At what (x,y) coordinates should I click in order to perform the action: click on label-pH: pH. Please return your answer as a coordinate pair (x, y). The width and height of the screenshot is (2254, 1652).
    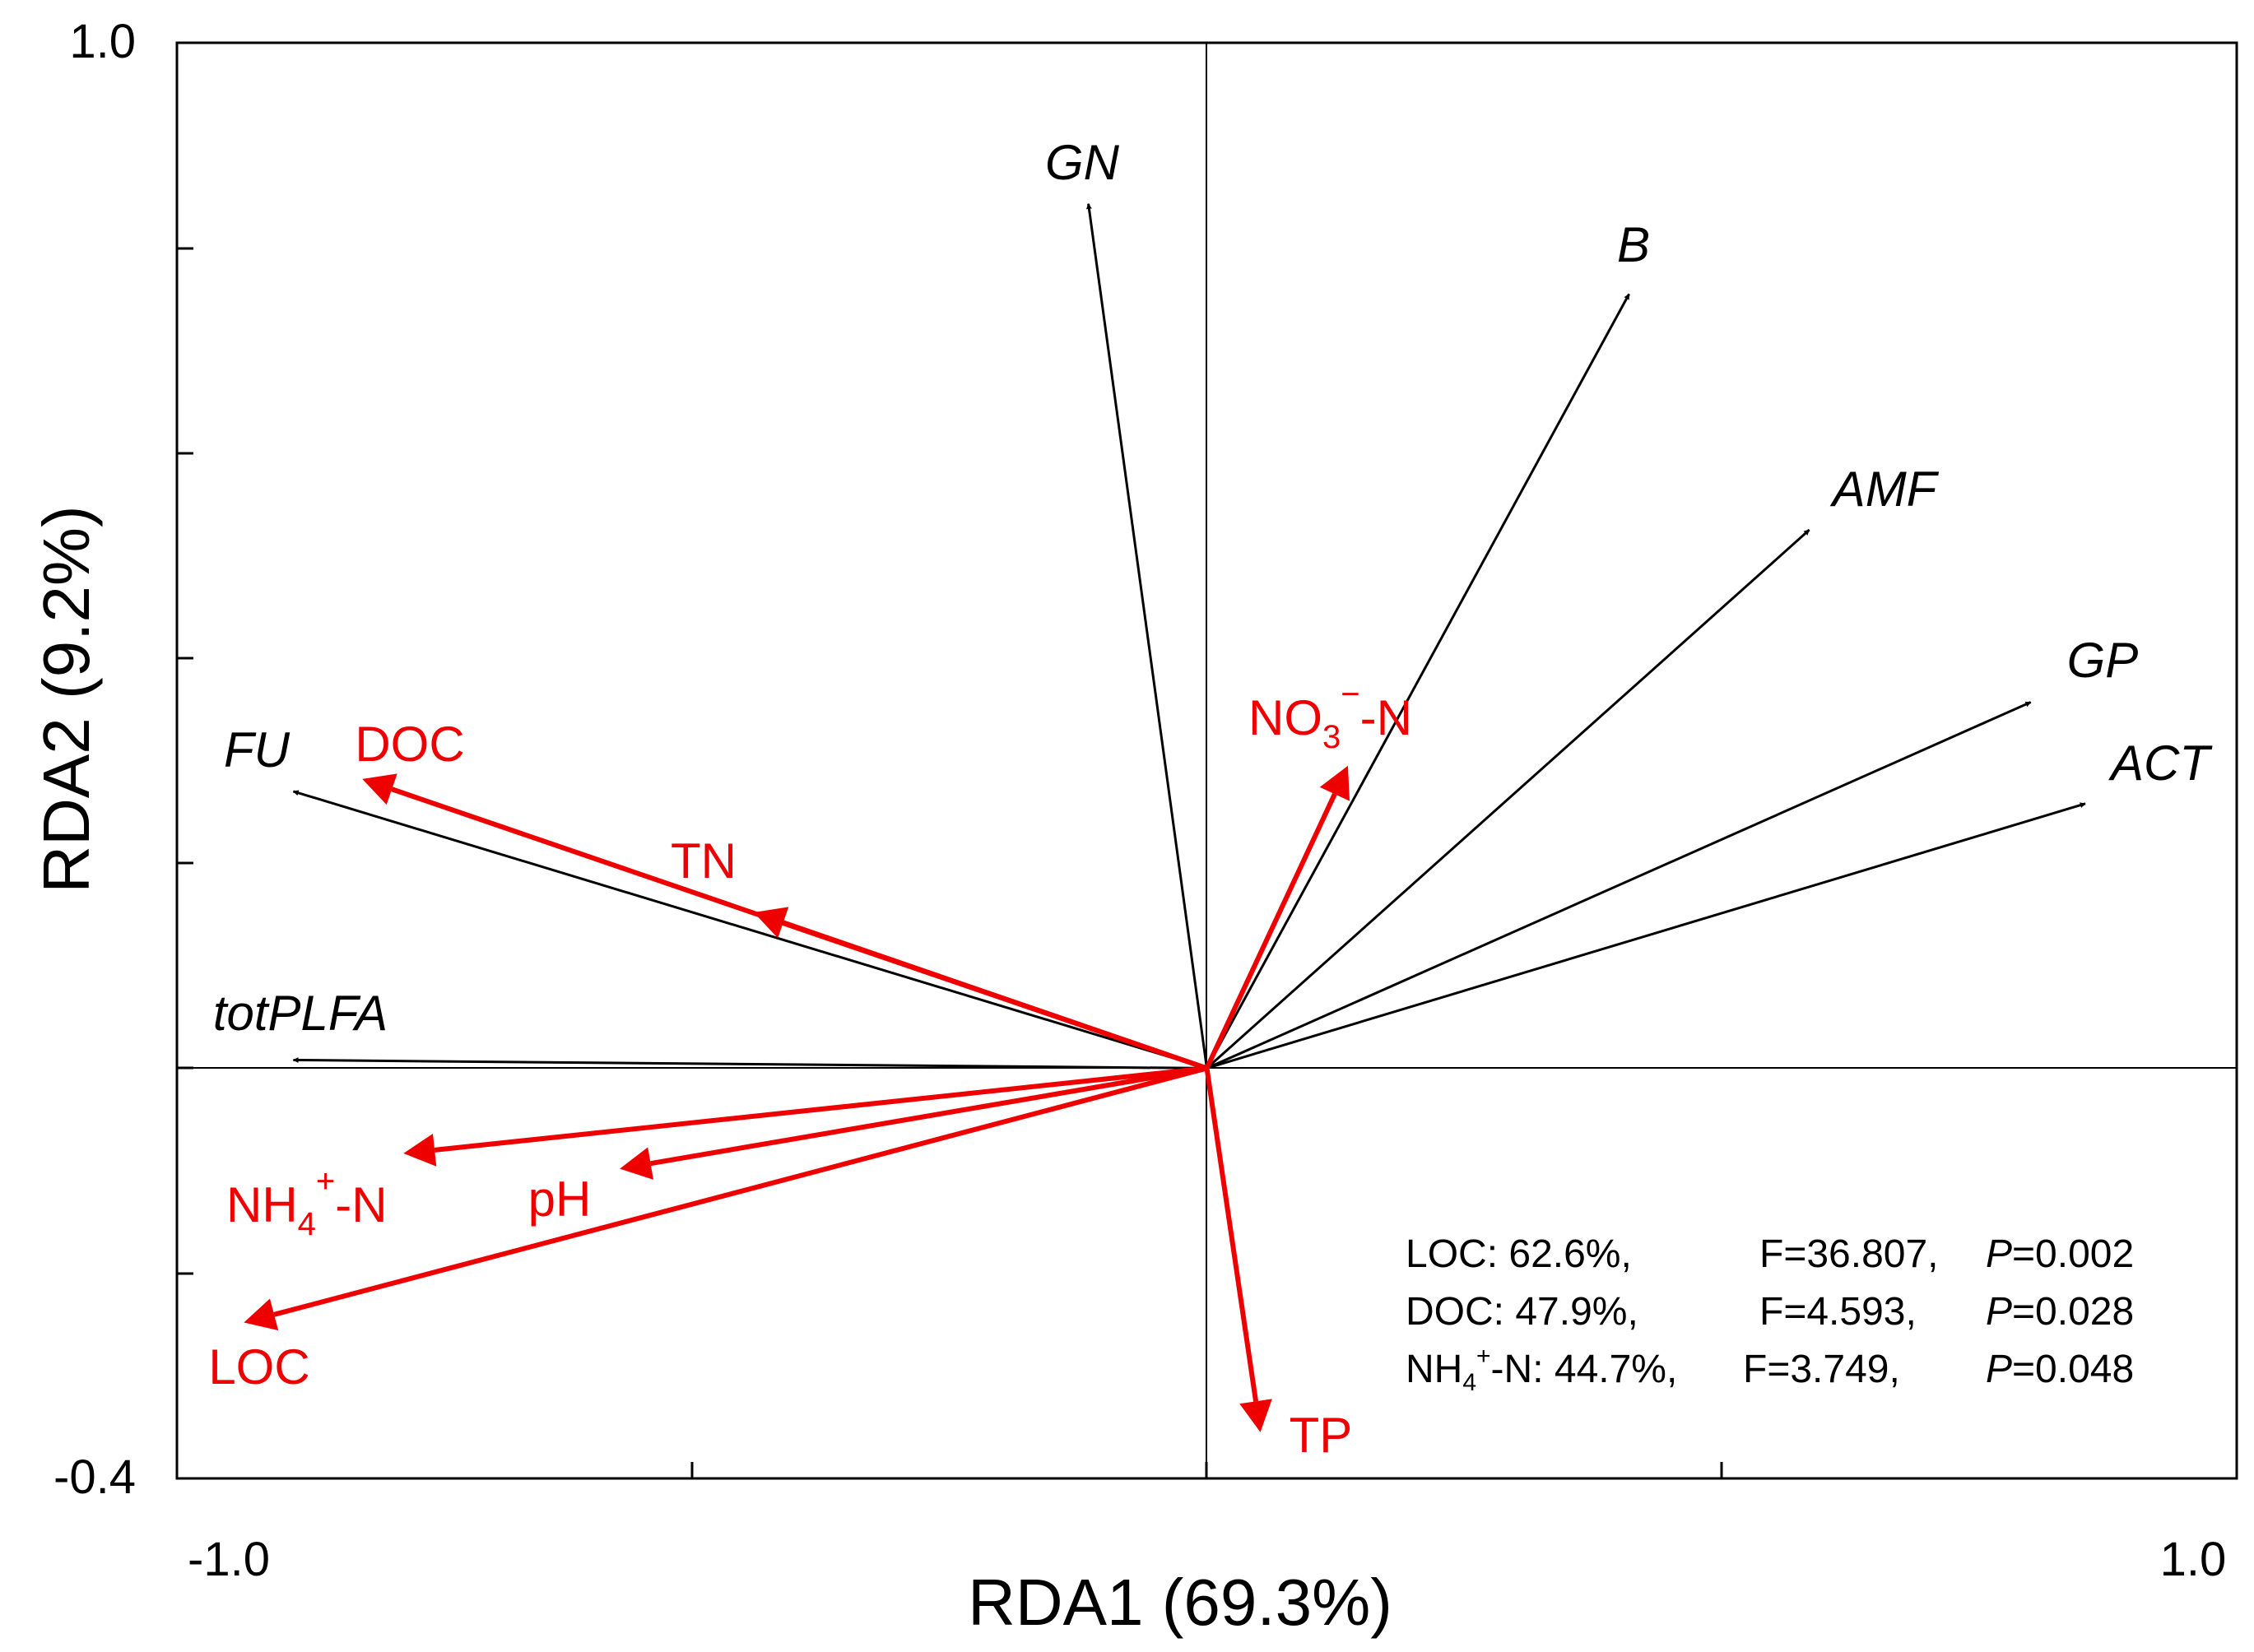
    Looking at the image, I should click on (560, 1200).